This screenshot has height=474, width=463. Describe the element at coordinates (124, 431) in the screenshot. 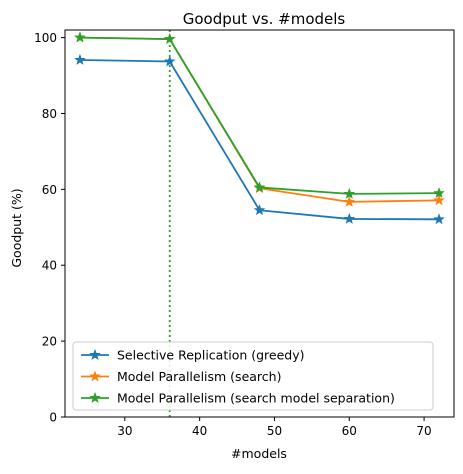

I see `x-tick-label: 30` at that location.